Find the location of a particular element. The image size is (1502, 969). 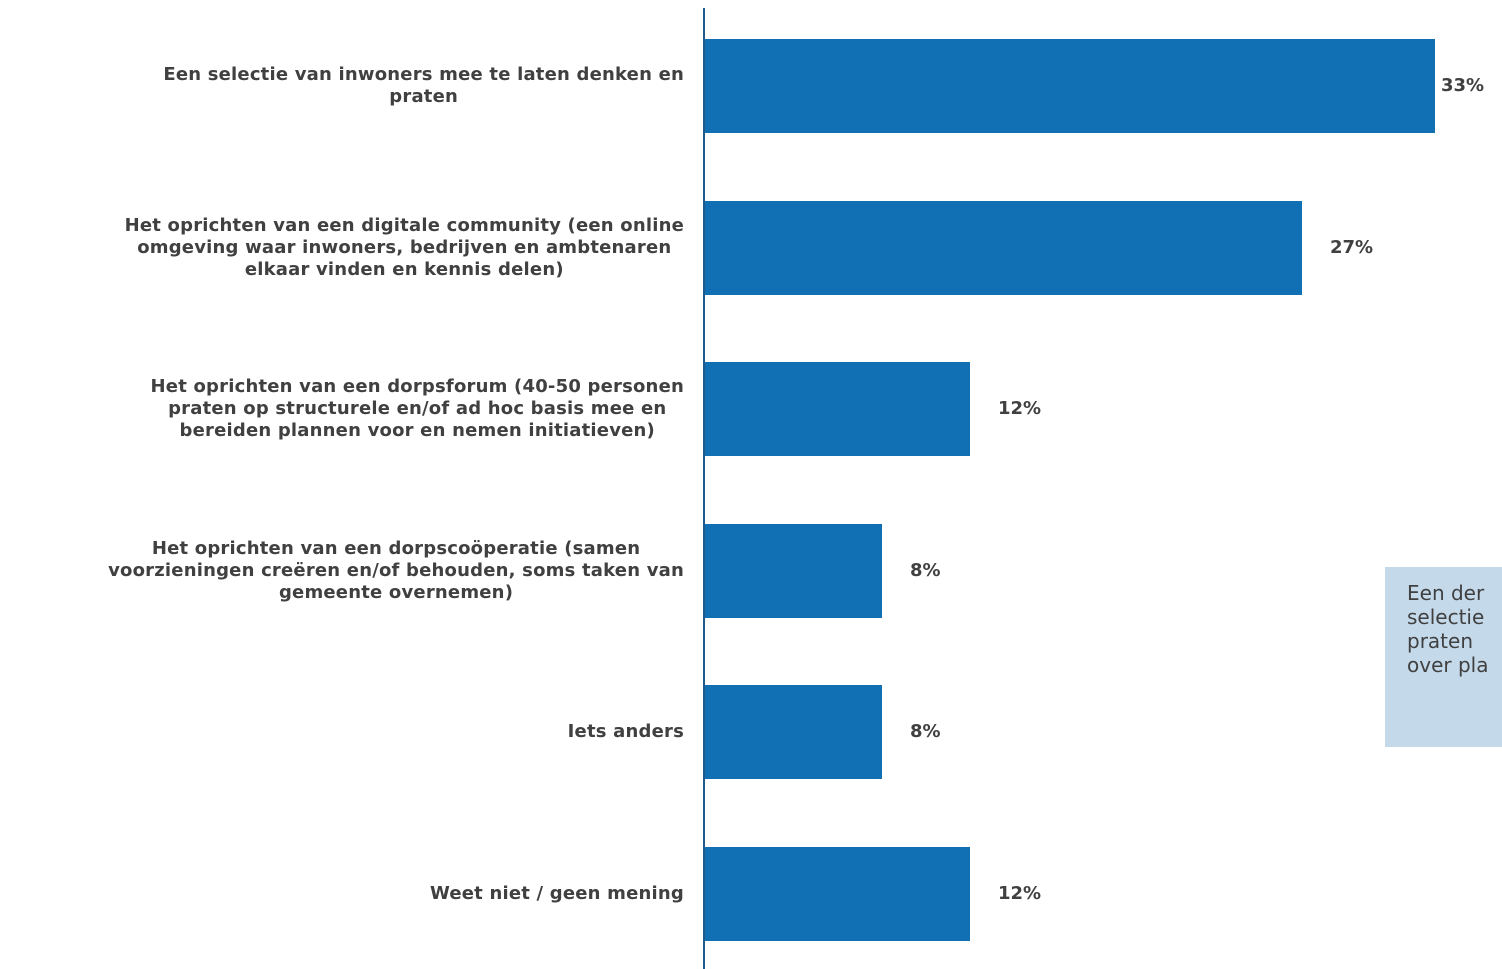

category-axis-line is located at coordinates (704, 488).